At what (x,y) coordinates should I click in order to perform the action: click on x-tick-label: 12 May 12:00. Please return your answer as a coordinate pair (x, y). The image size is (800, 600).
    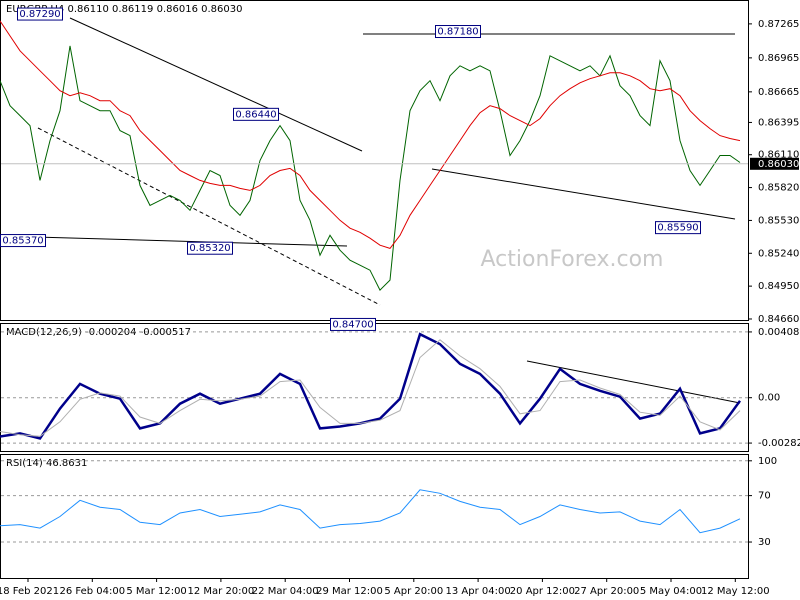
    Looking at the image, I should click on (735, 591).